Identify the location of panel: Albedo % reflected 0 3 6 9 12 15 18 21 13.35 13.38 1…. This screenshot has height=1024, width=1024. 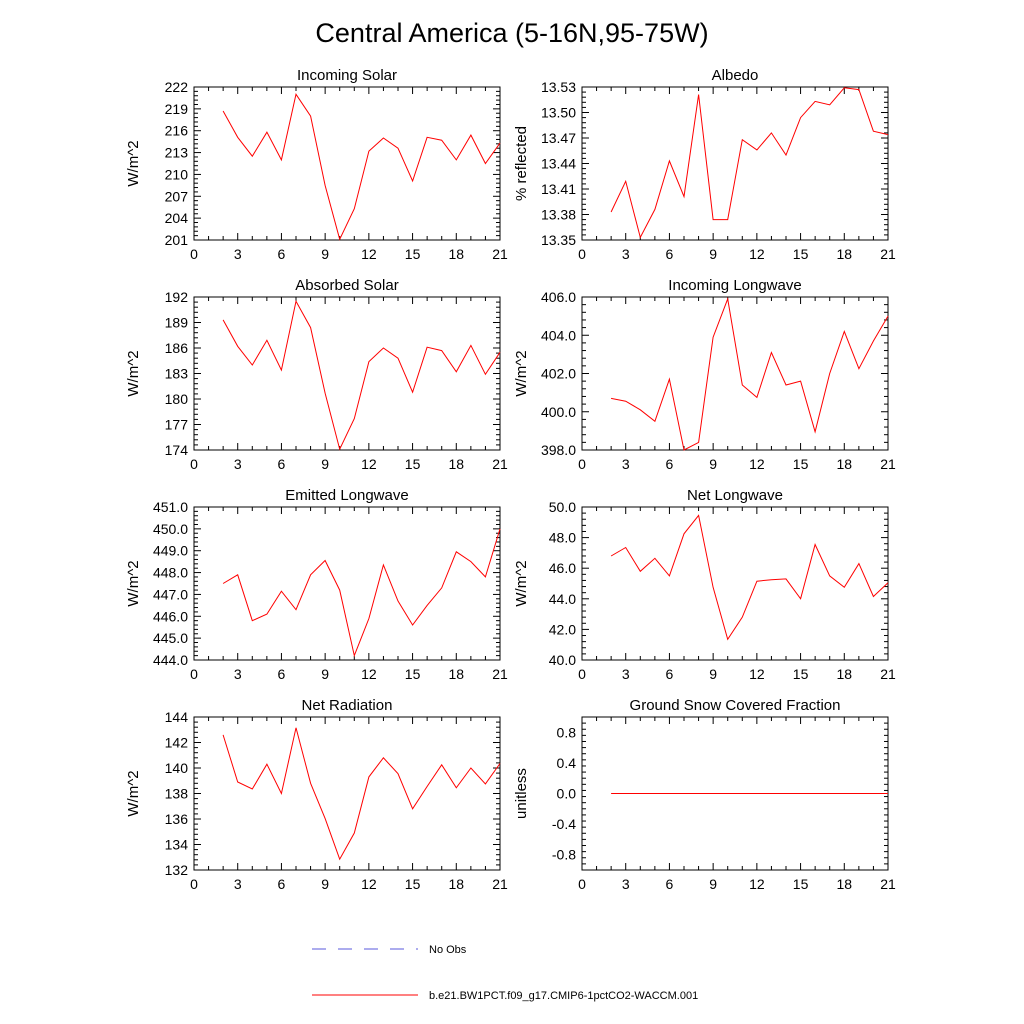
(704, 164).